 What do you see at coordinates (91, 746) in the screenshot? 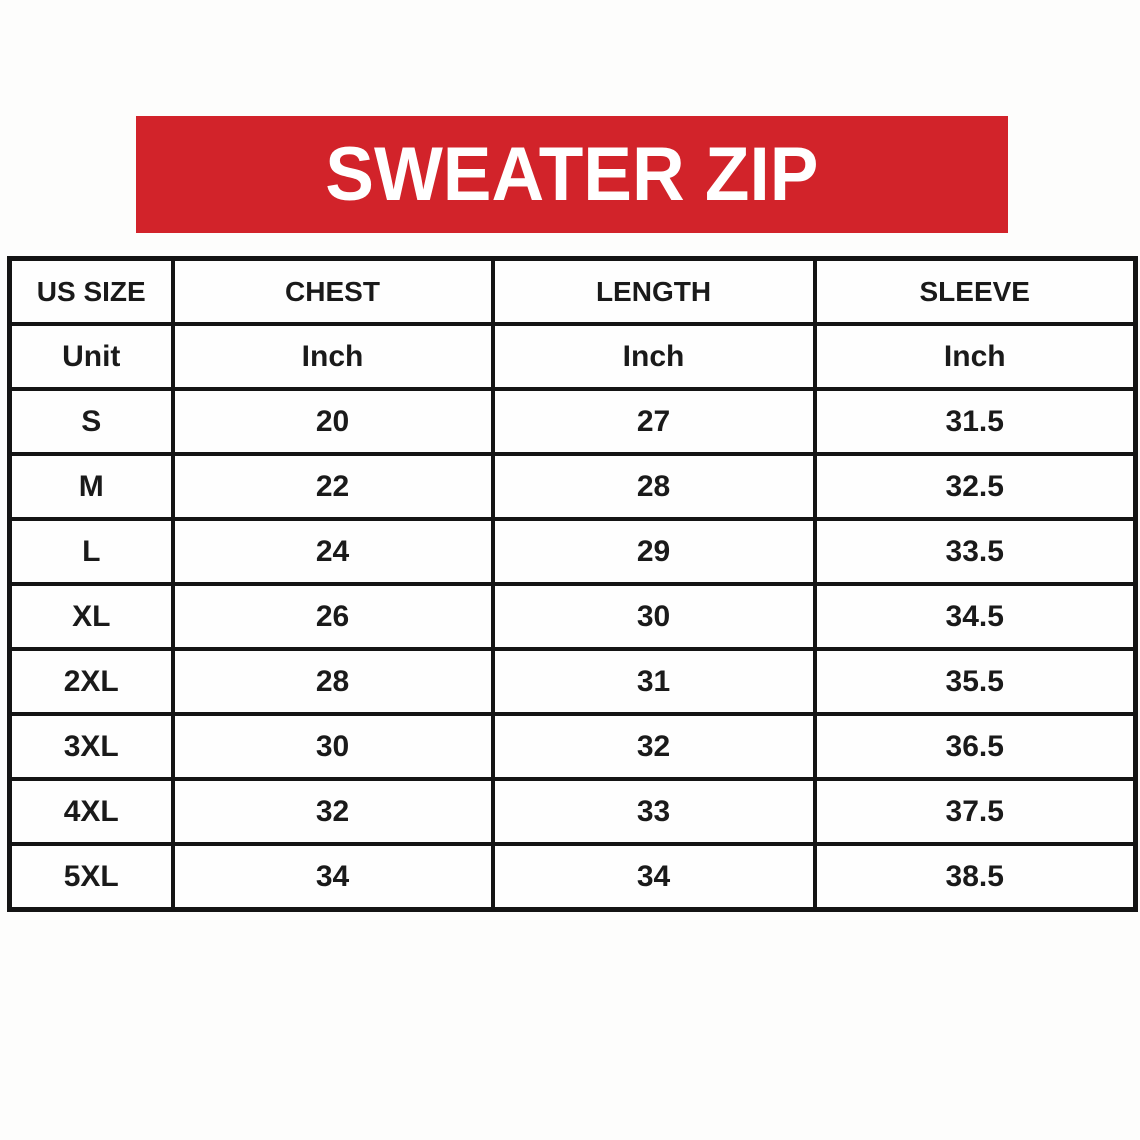
I see `size-cell: 3XL` at bounding box center [91, 746].